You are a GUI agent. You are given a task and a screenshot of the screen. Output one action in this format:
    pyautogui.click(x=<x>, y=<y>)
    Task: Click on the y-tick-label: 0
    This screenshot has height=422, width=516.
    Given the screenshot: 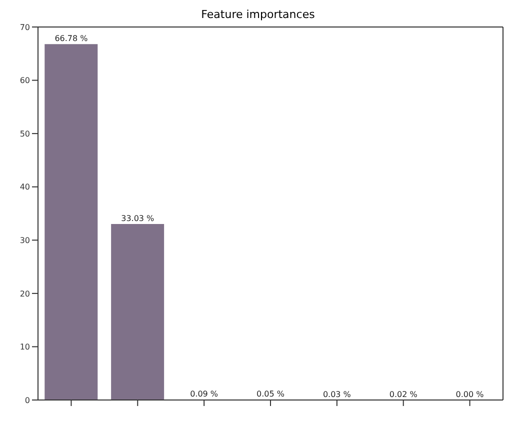 What is the action you would take?
    pyautogui.click(x=27, y=400)
    